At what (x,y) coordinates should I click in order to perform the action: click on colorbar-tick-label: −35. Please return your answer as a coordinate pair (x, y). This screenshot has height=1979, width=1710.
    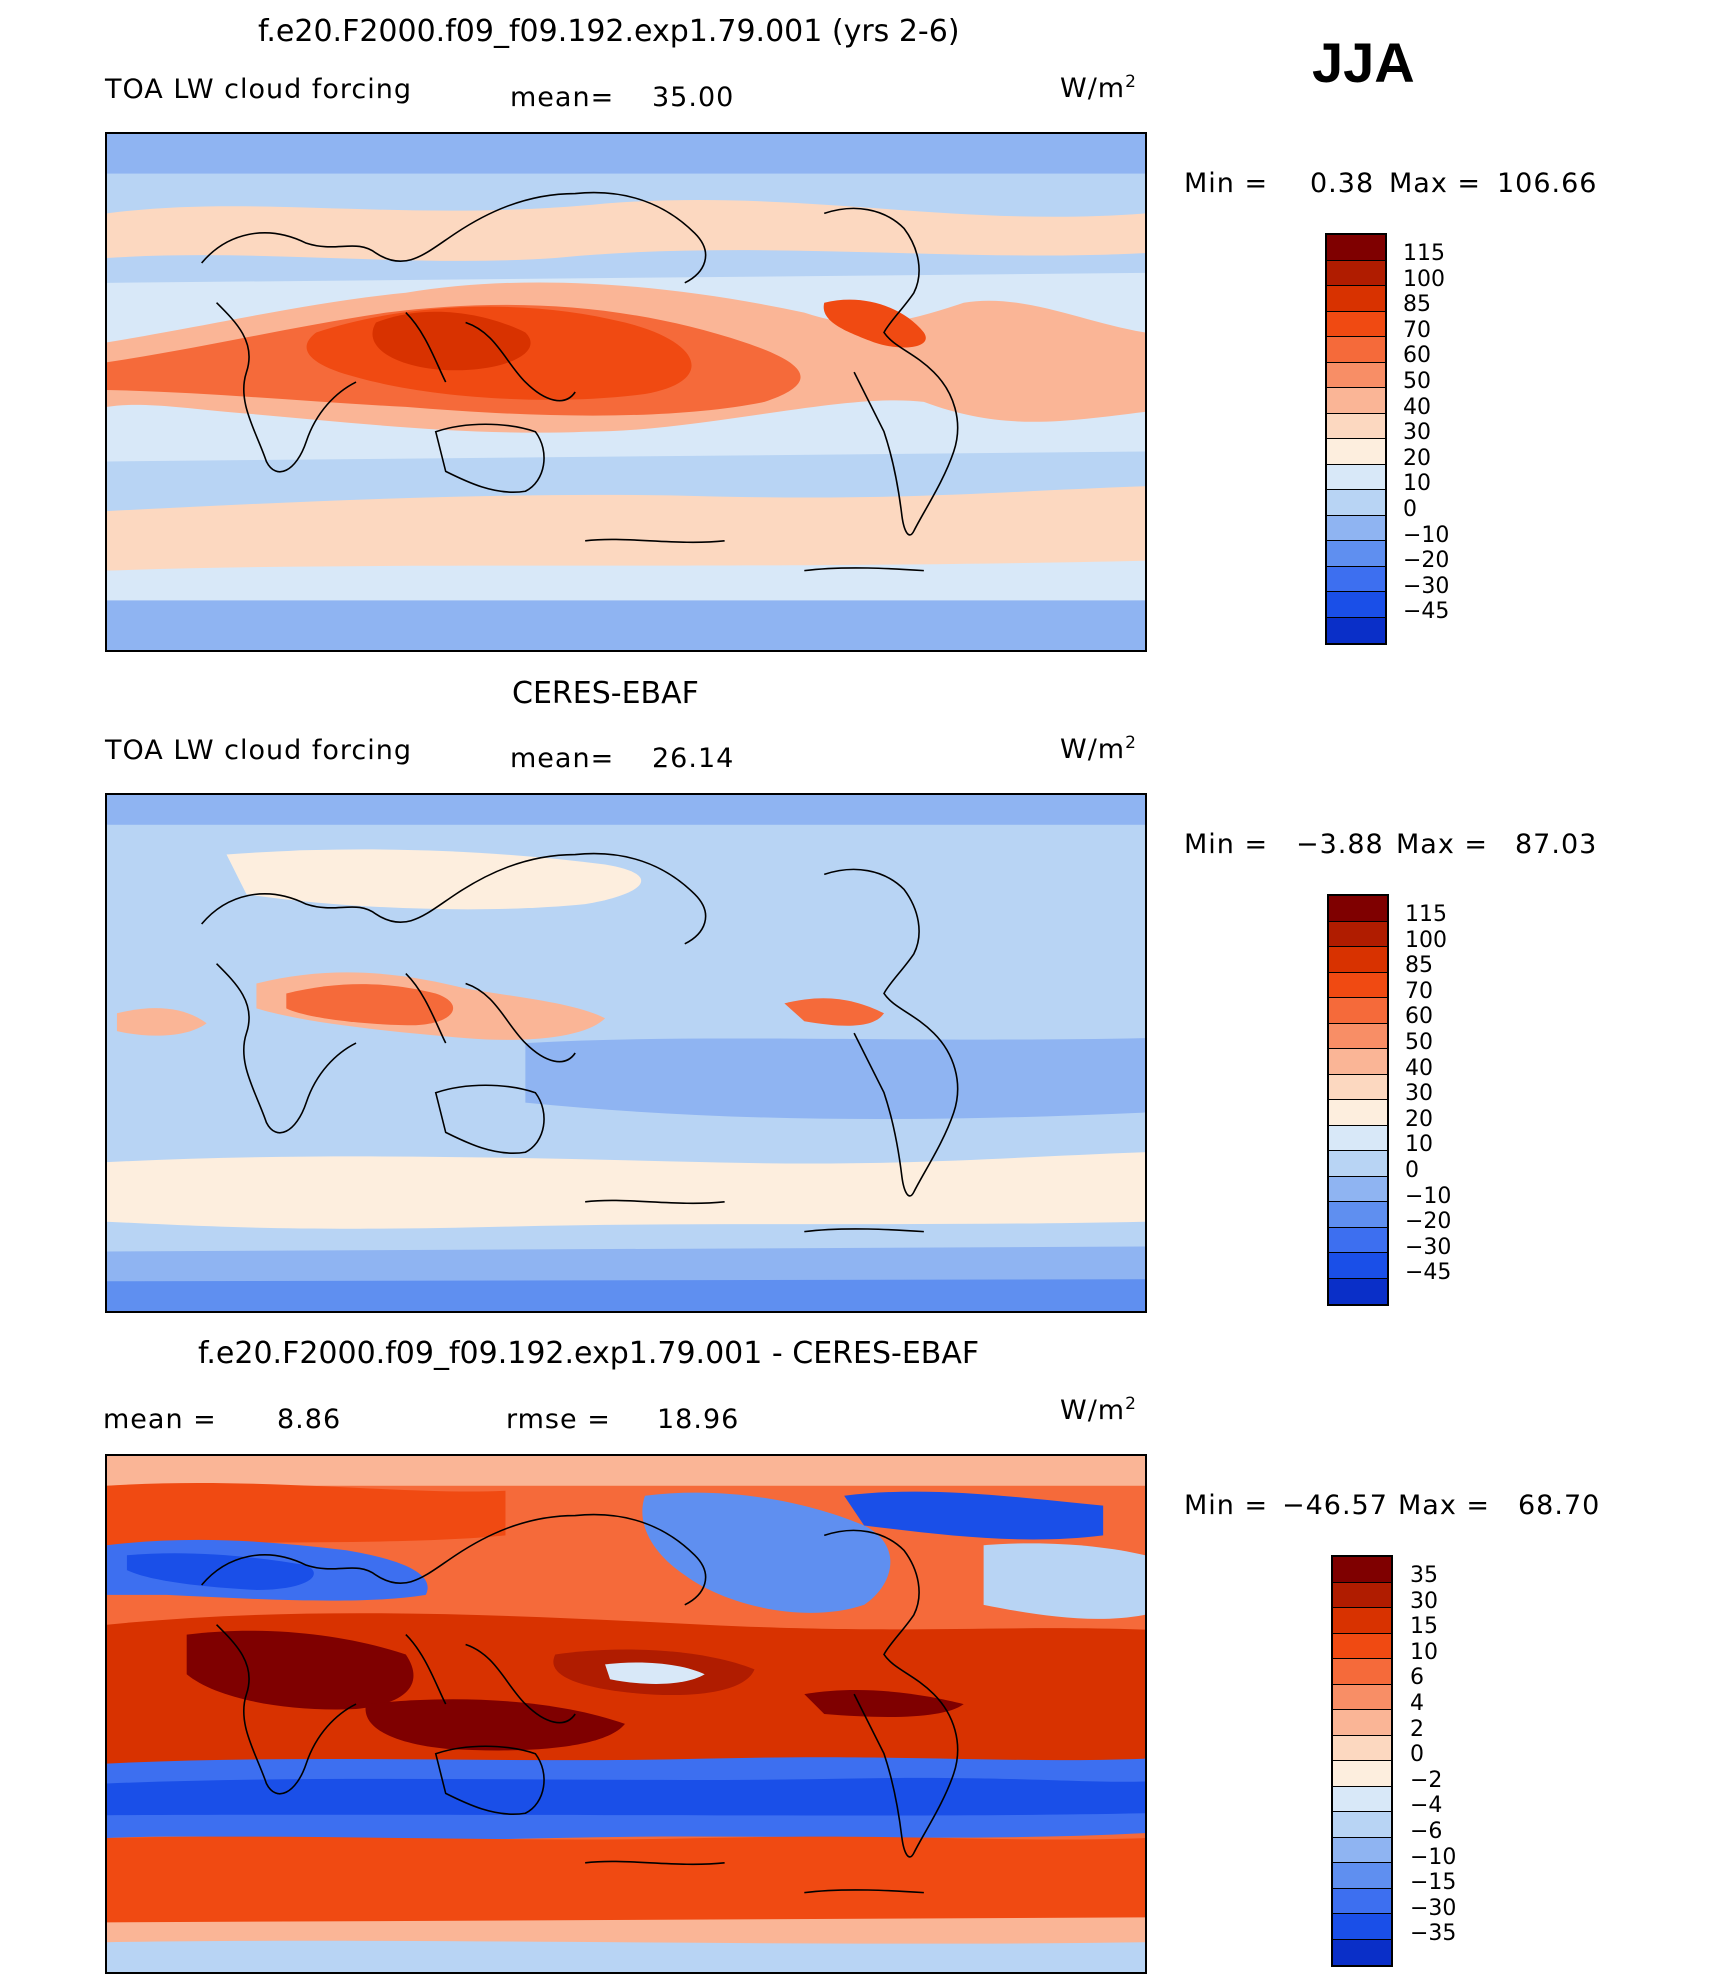
    Looking at the image, I should click on (1433, 1934).